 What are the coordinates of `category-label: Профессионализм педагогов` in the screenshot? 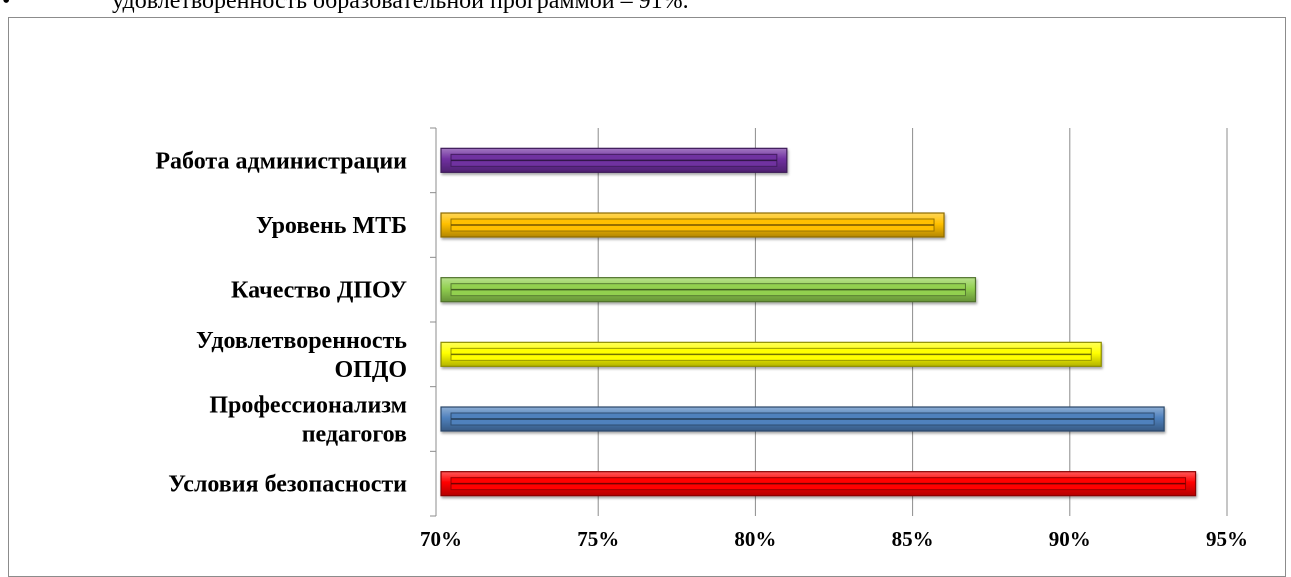 It's located at (308, 420).